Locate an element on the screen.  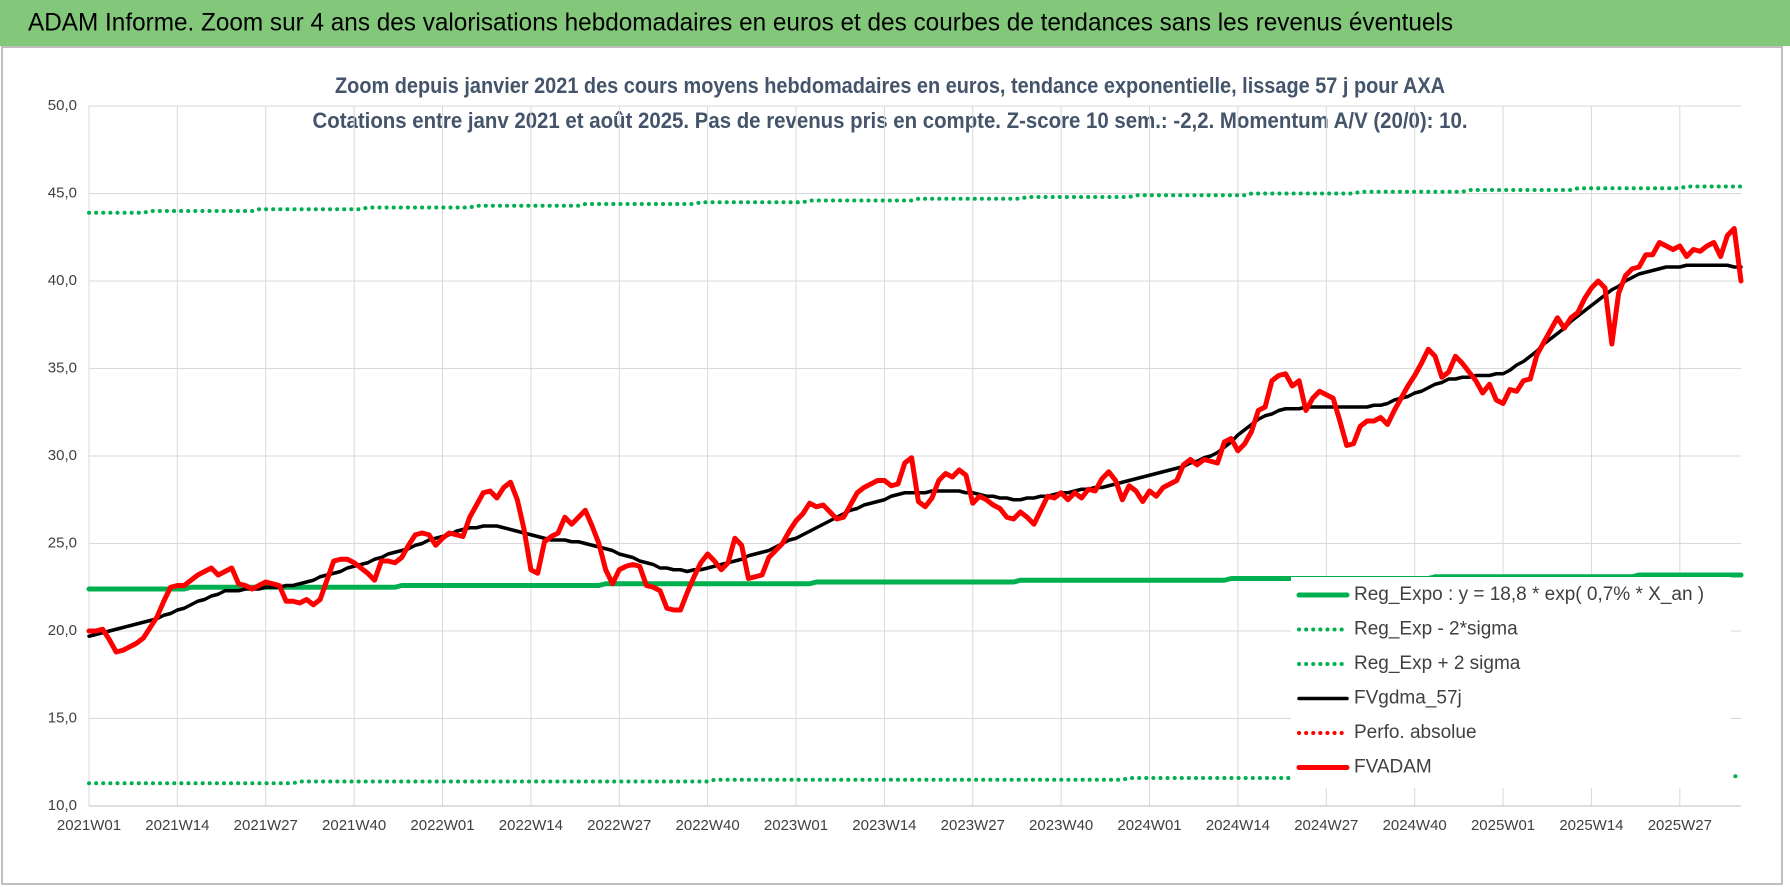
x-tick-label: 2023W40 is located at coordinates (1061, 825).